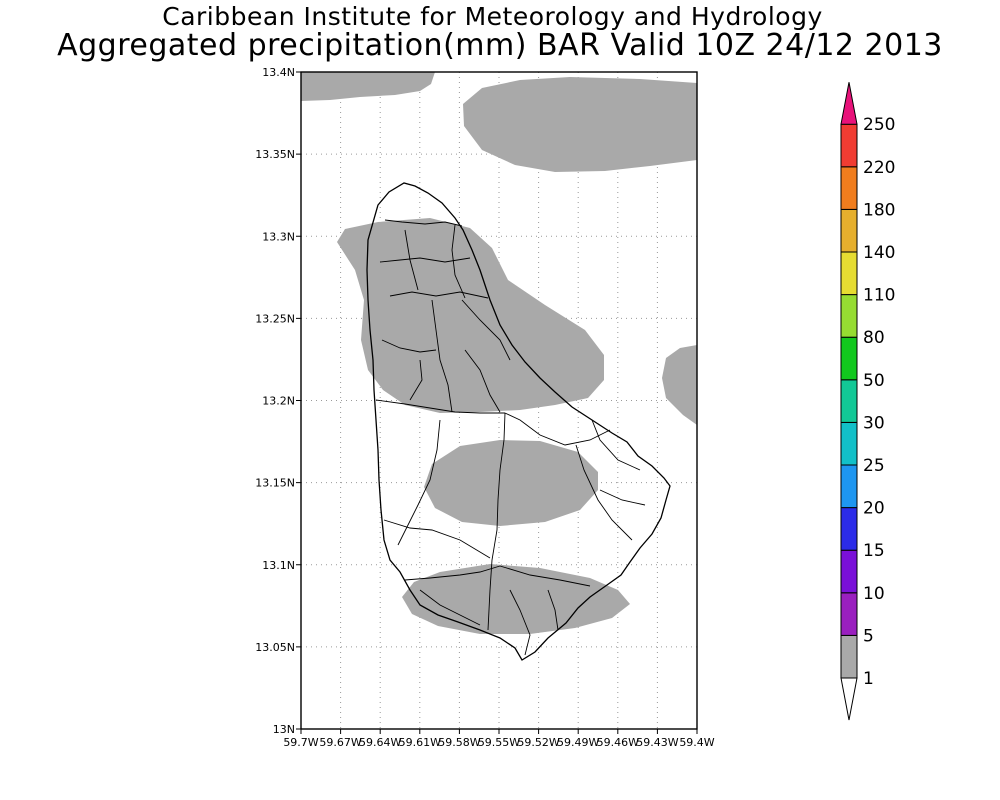 The image size is (1000, 800). What do you see at coordinates (278, 565) in the screenshot?
I see `y-tick-label: 13.1N` at bounding box center [278, 565].